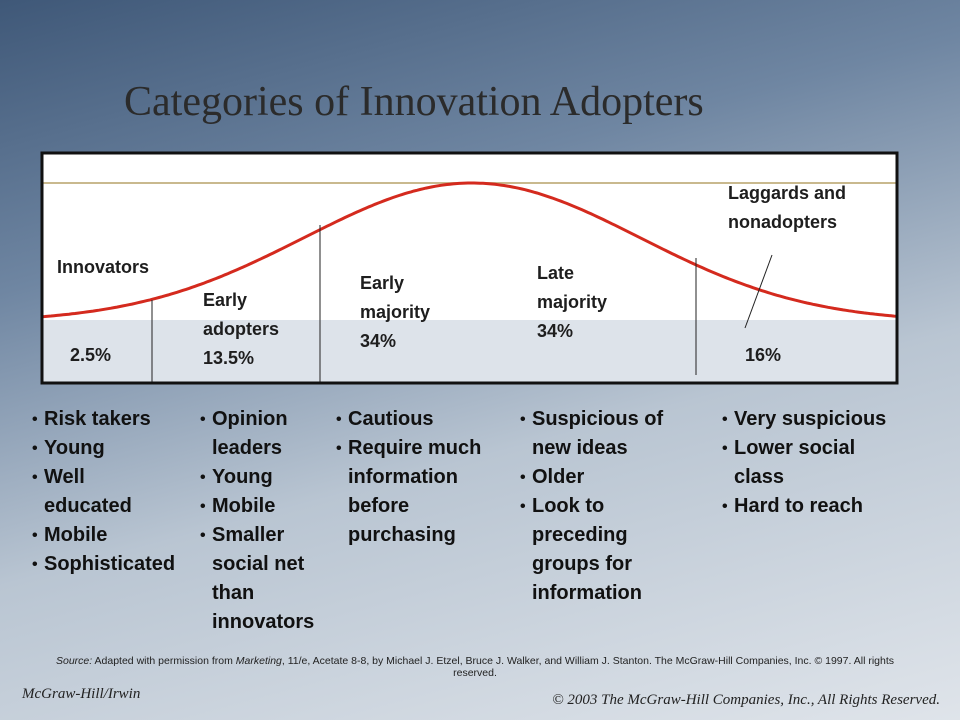 Image resolution: width=960 pixels, height=720 pixels. I want to click on trait-item: Well educated, so click(103, 492).